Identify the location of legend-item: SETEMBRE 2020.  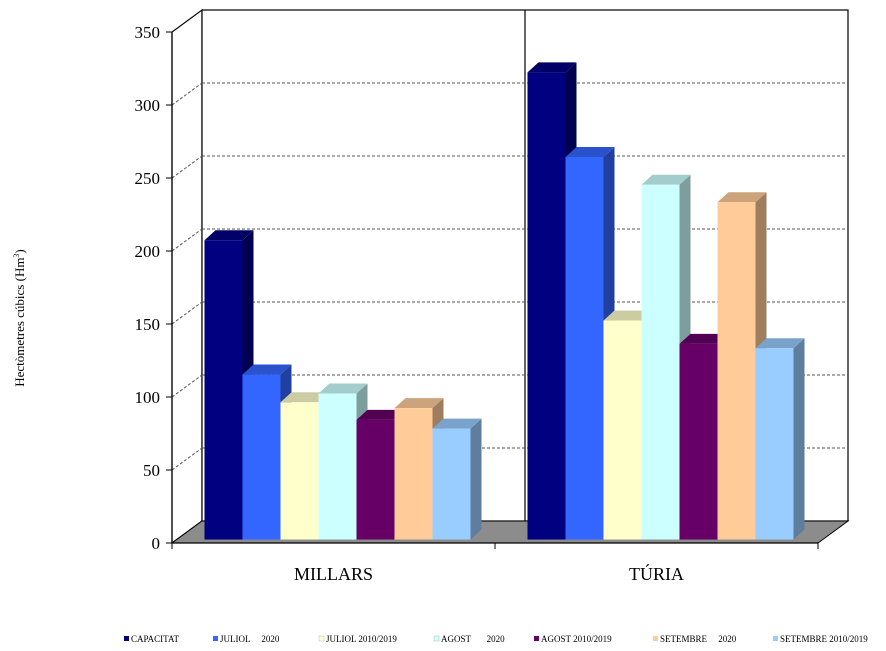
(695, 639).